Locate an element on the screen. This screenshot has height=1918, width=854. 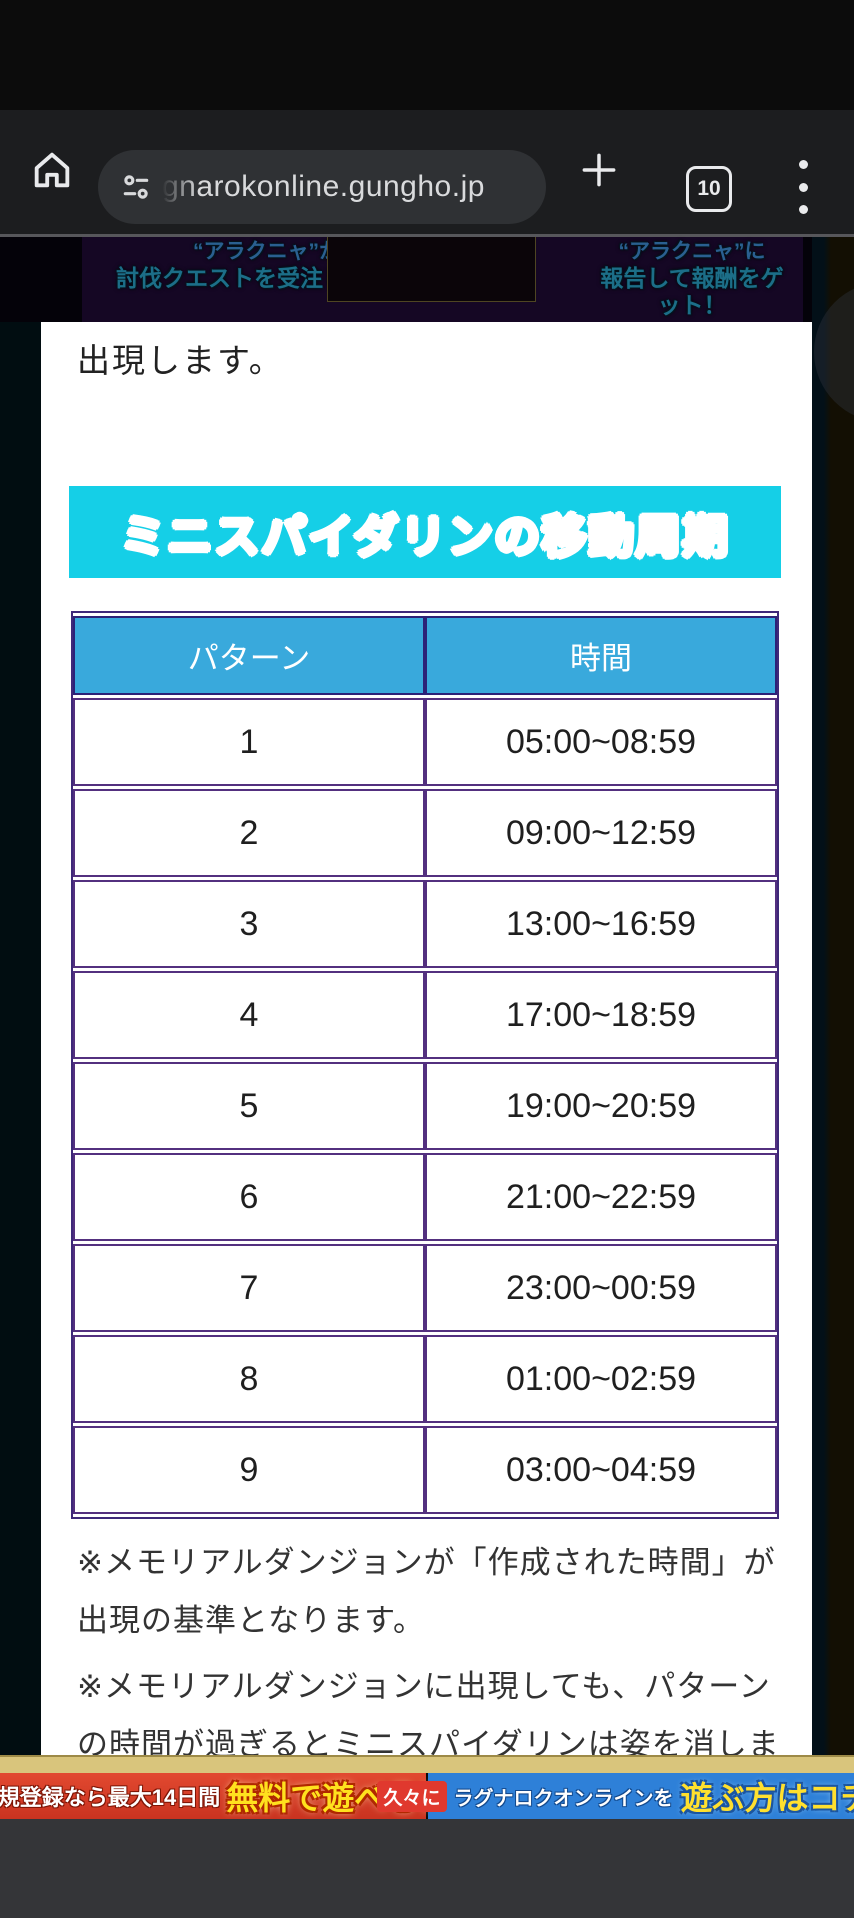
col-header-pattern: パターン is located at coordinates (249, 655).